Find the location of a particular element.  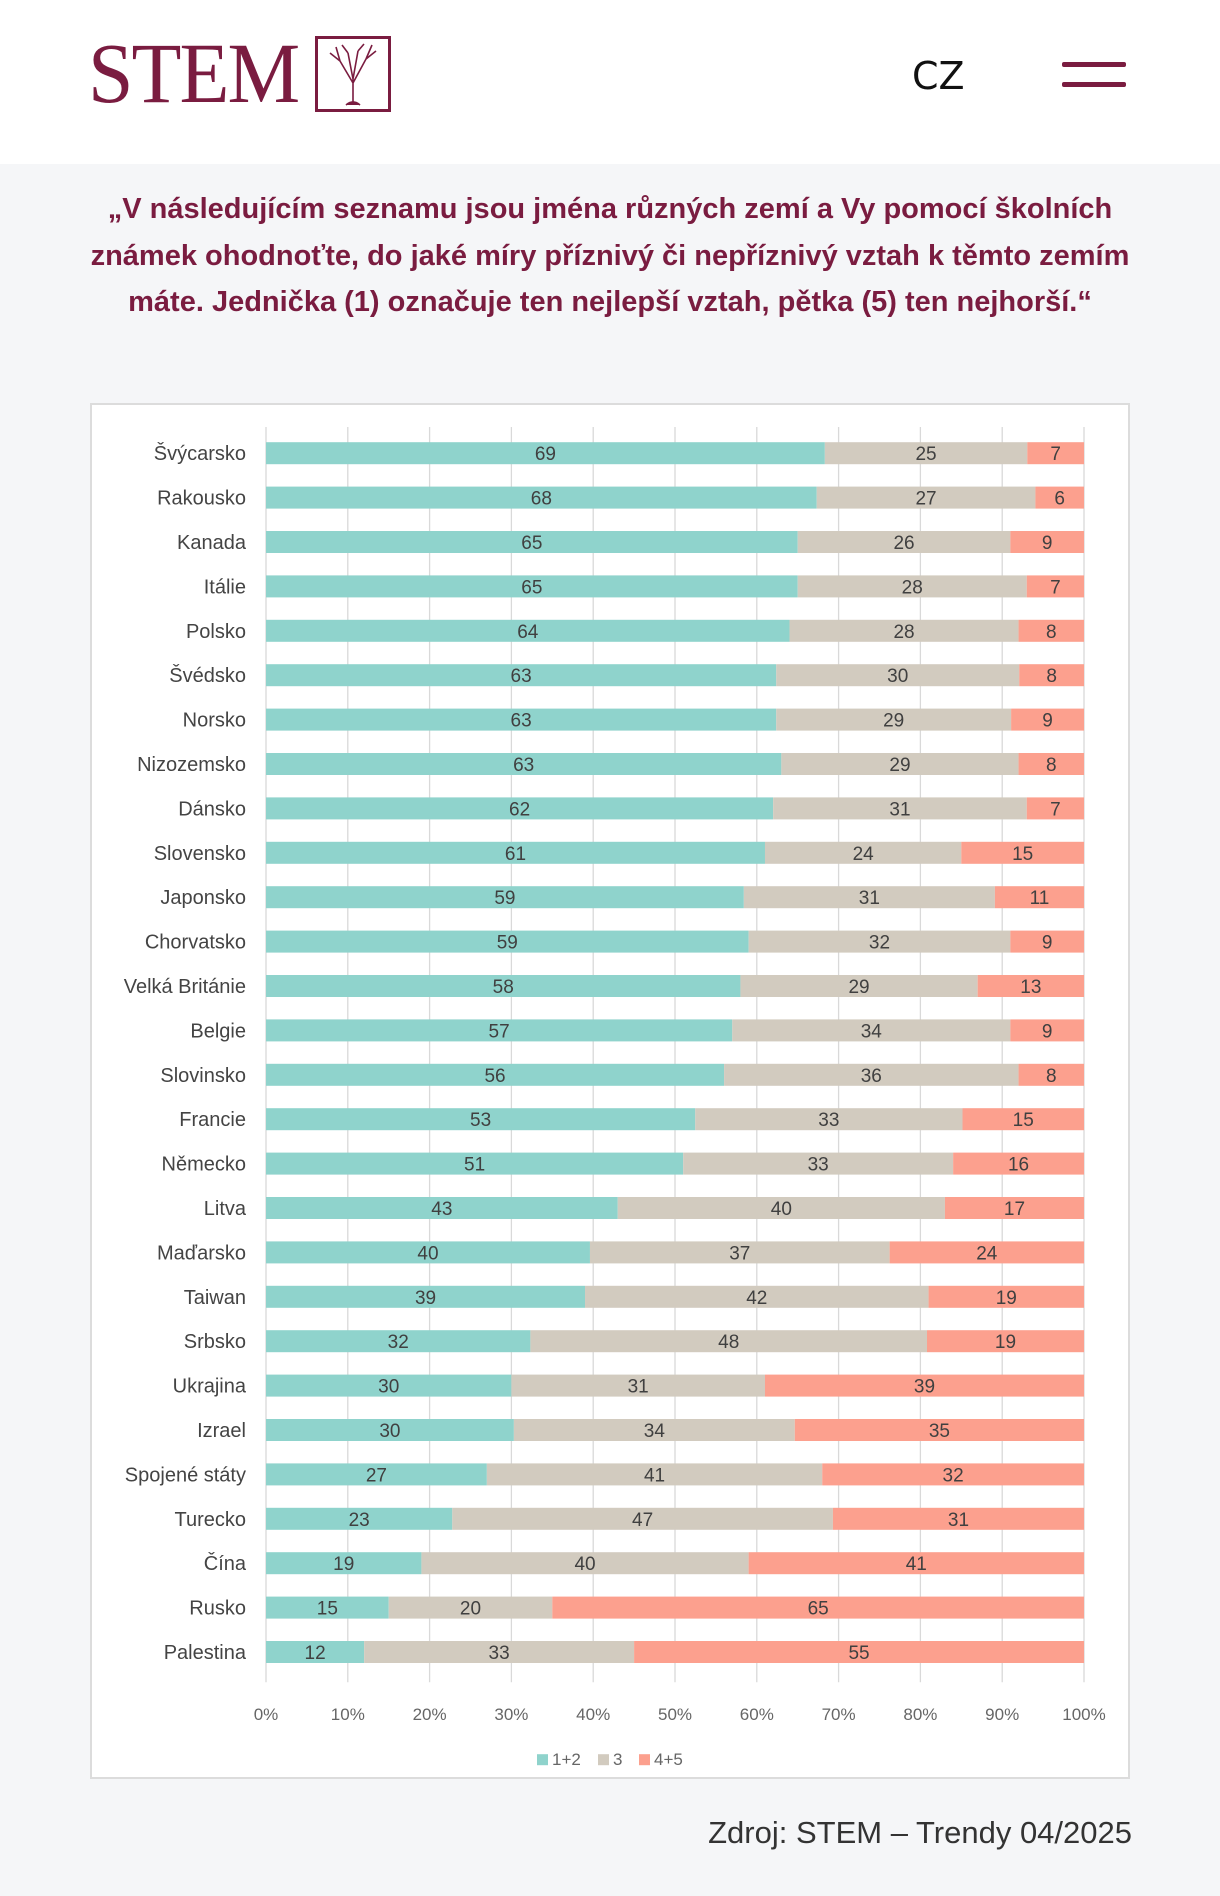

category-label: Taiwan is located at coordinates (215, 1298).